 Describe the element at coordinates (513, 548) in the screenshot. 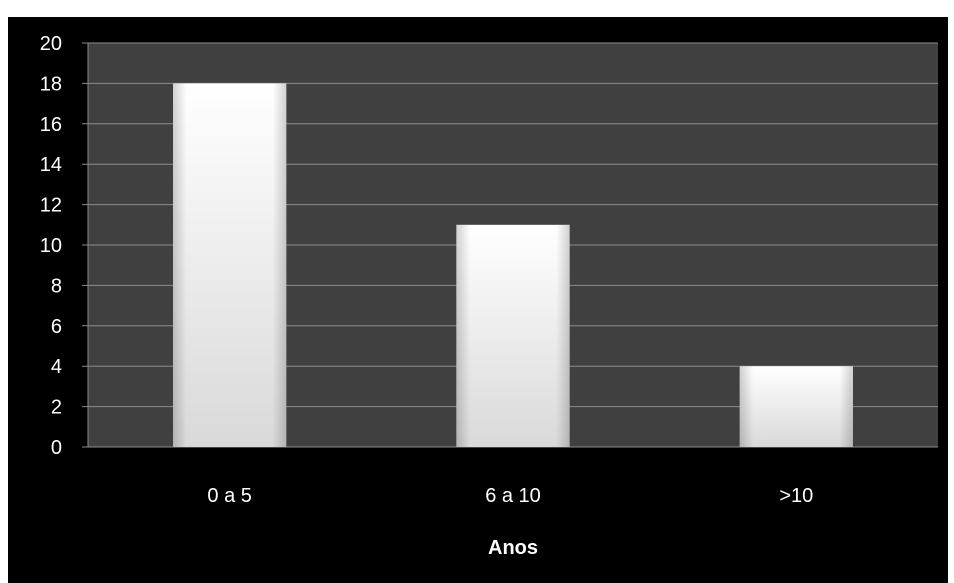

I see `x-axis-title: Anos` at that location.